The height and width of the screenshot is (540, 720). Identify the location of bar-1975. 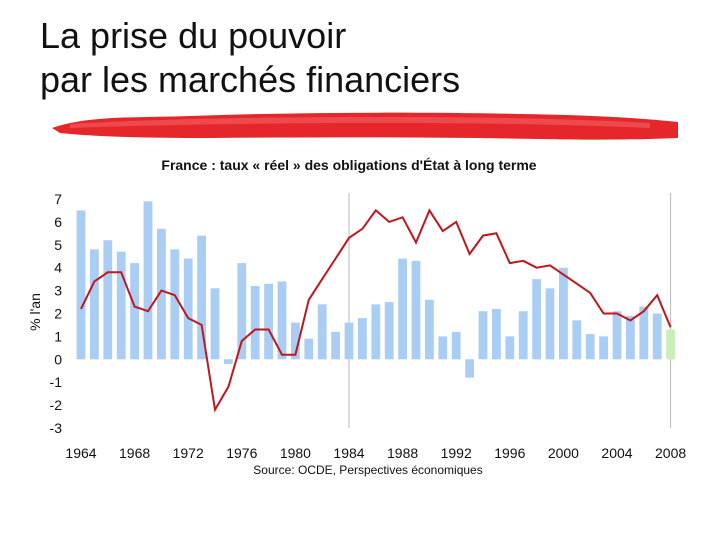
(228, 361).